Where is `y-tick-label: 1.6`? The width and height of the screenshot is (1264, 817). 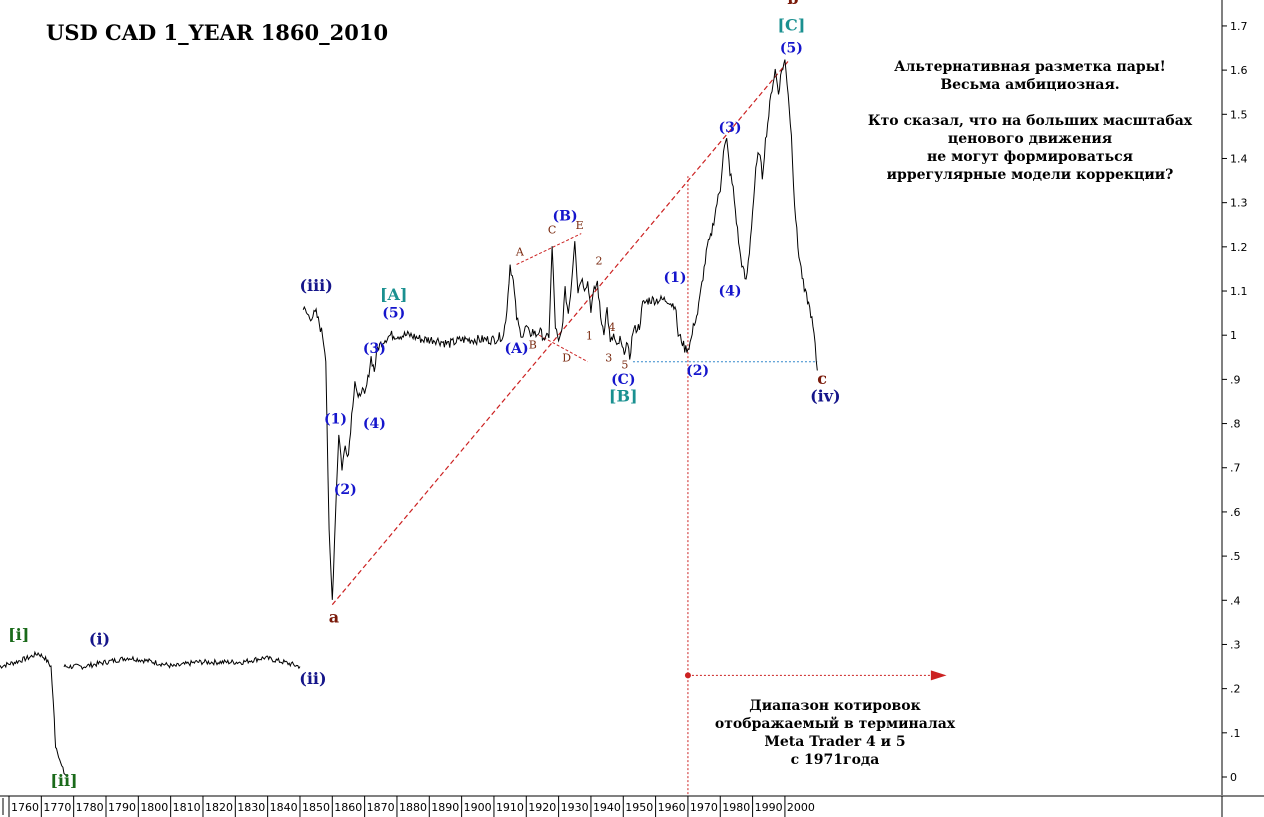 y-tick-label: 1.6 is located at coordinates (1239, 70).